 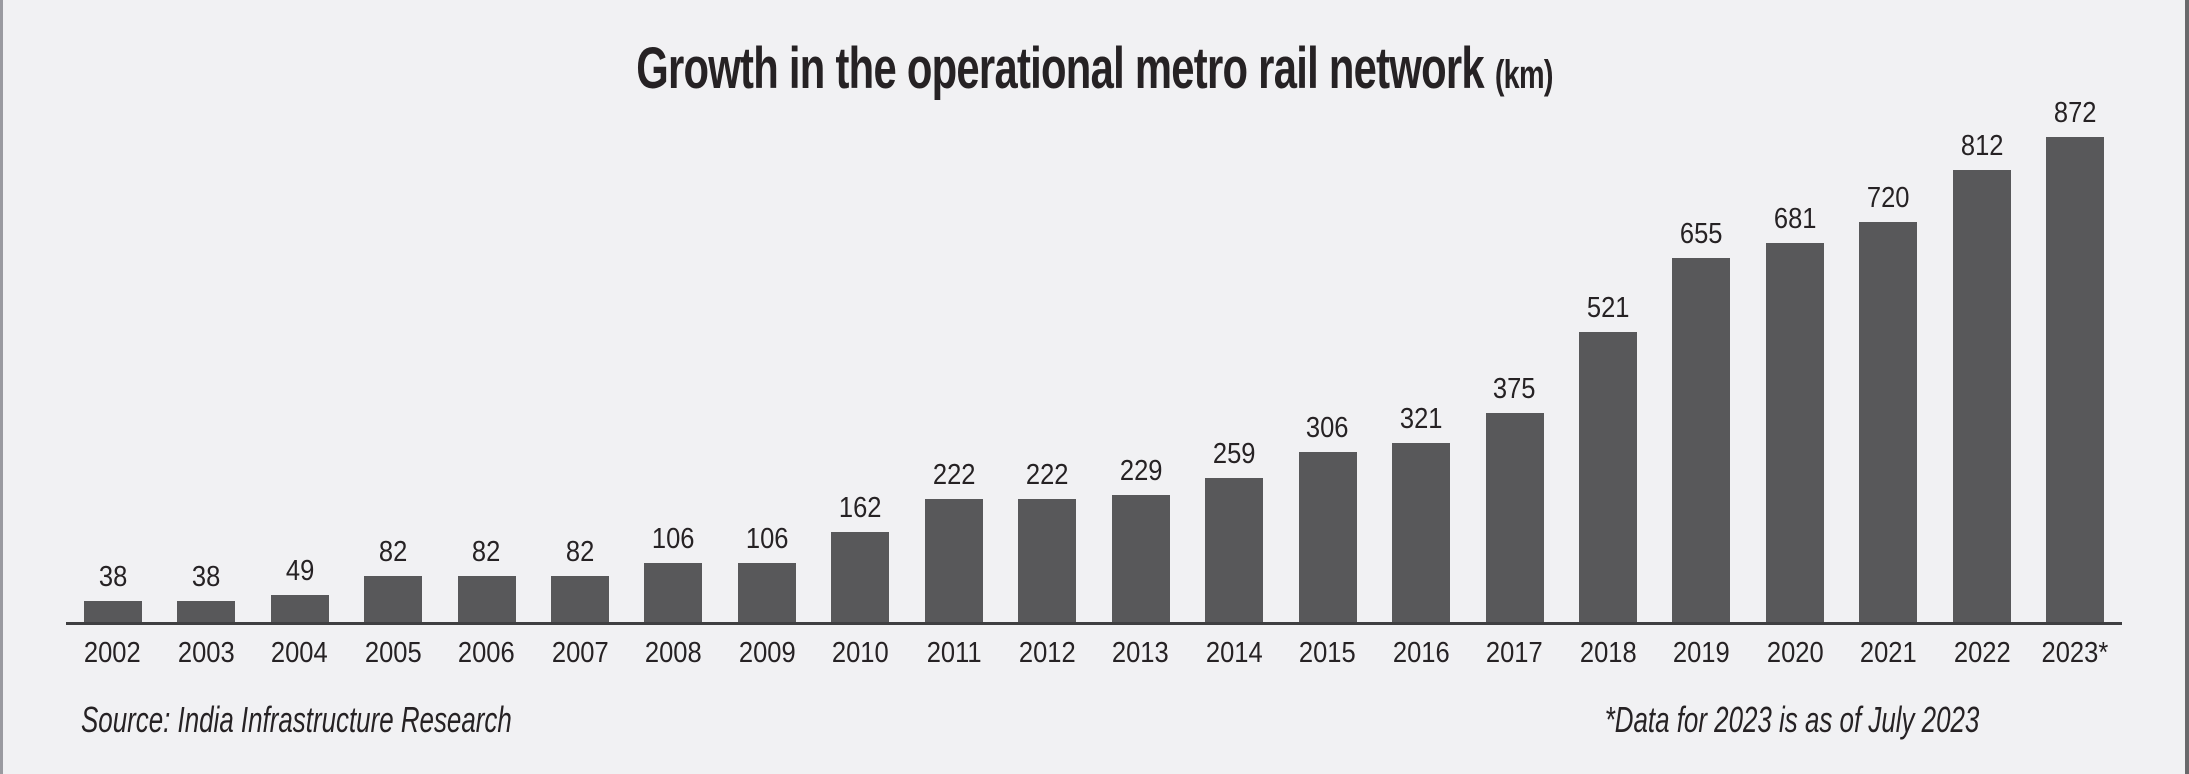 What do you see at coordinates (1234, 454) in the screenshot?
I see `value-label: 259` at bounding box center [1234, 454].